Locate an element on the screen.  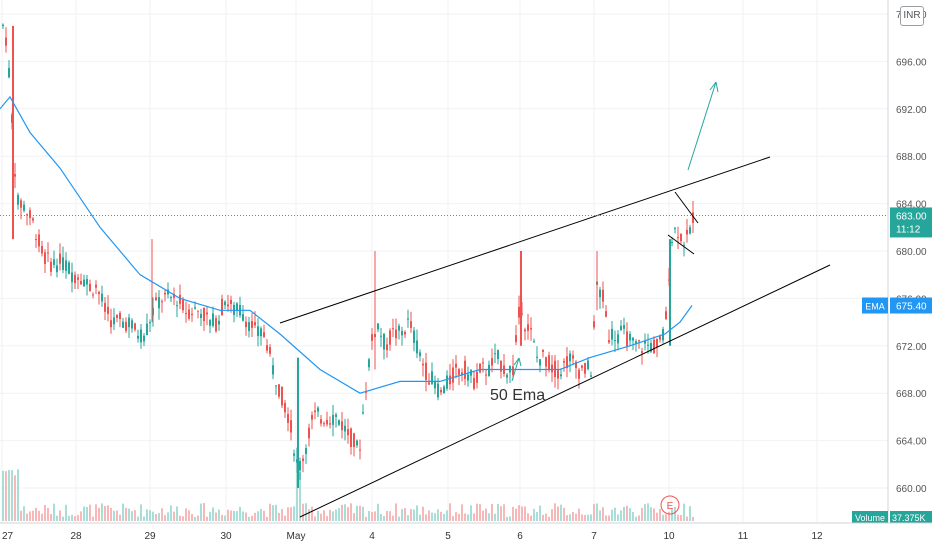
y-tick-label: 692.00 is located at coordinates (911, 110).